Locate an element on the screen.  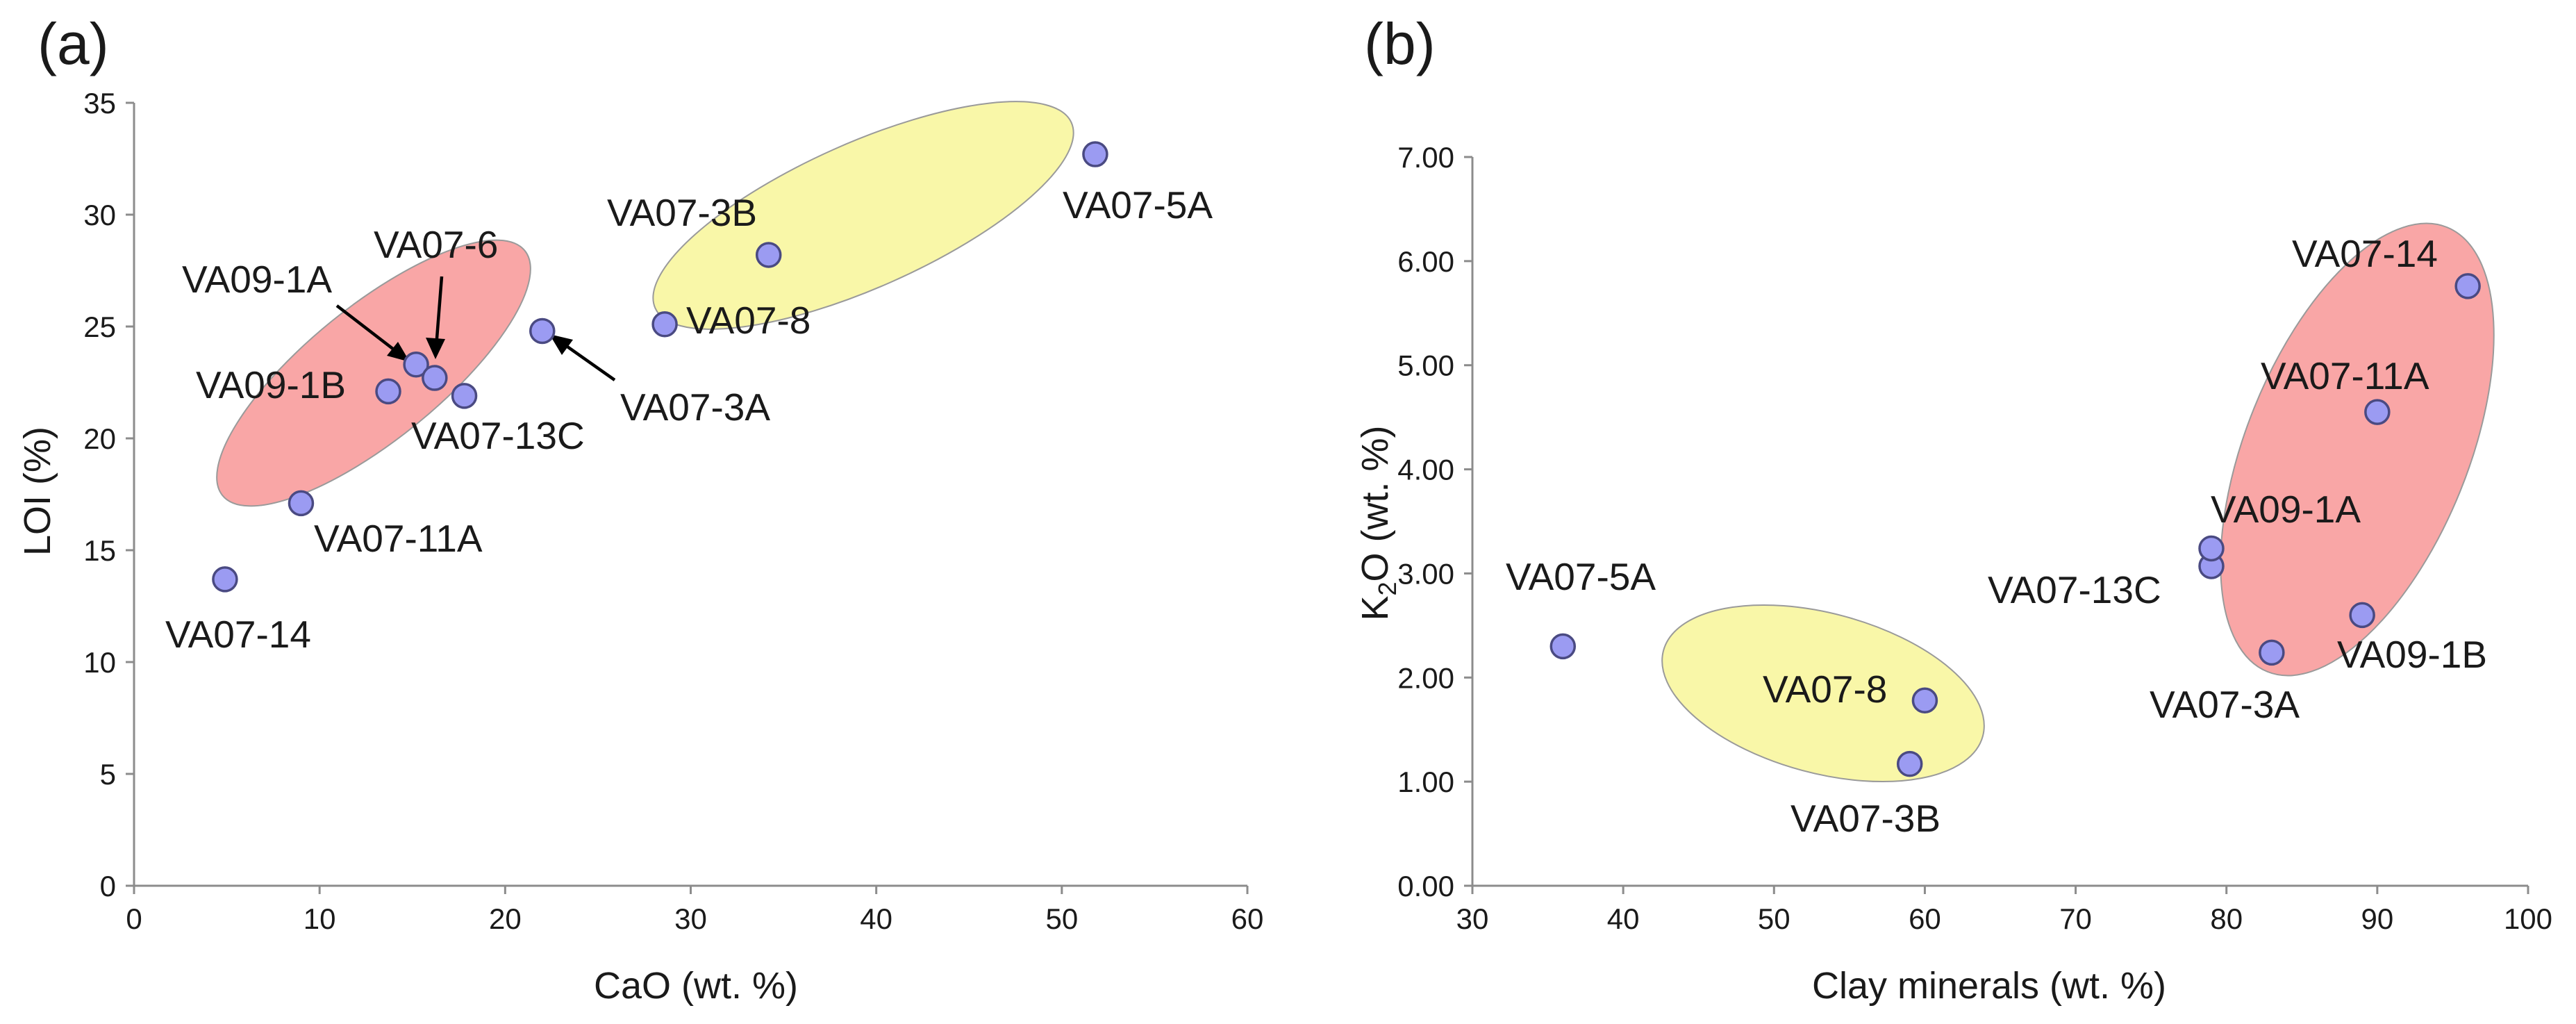
y-tick-label: 15 is located at coordinates (99, 550).